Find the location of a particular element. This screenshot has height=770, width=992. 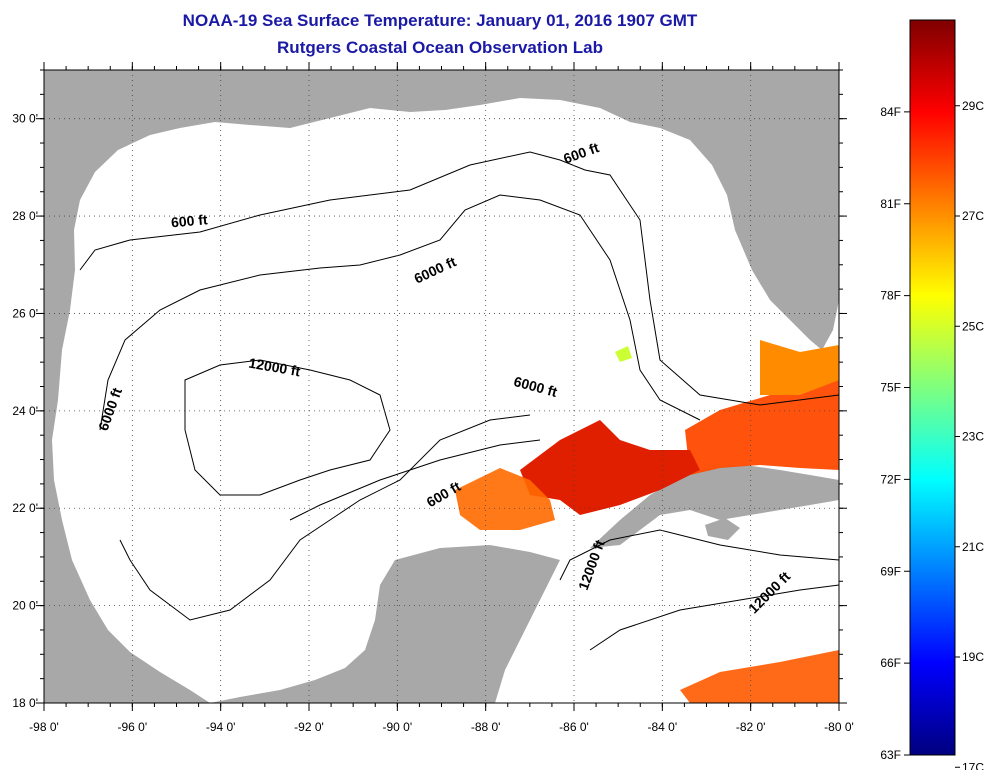

lat-tick-label: 18 0' is located at coordinates (25, 703).